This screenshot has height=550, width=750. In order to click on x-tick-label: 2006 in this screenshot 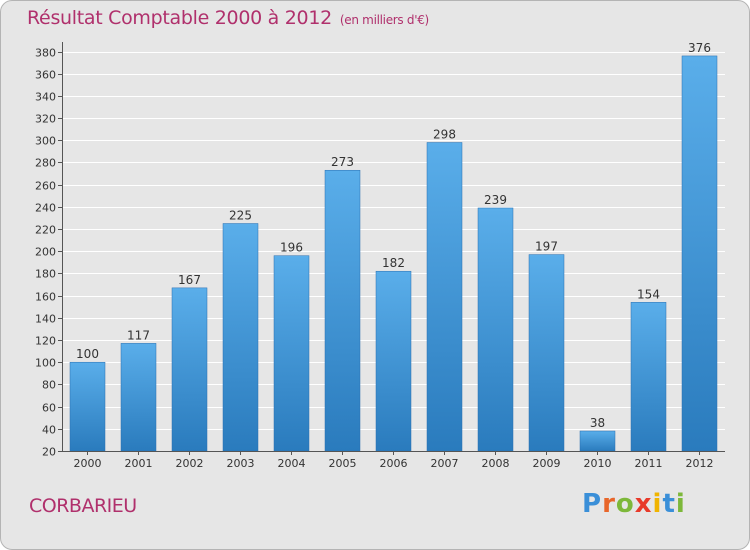, I will do `click(394, 463)`.